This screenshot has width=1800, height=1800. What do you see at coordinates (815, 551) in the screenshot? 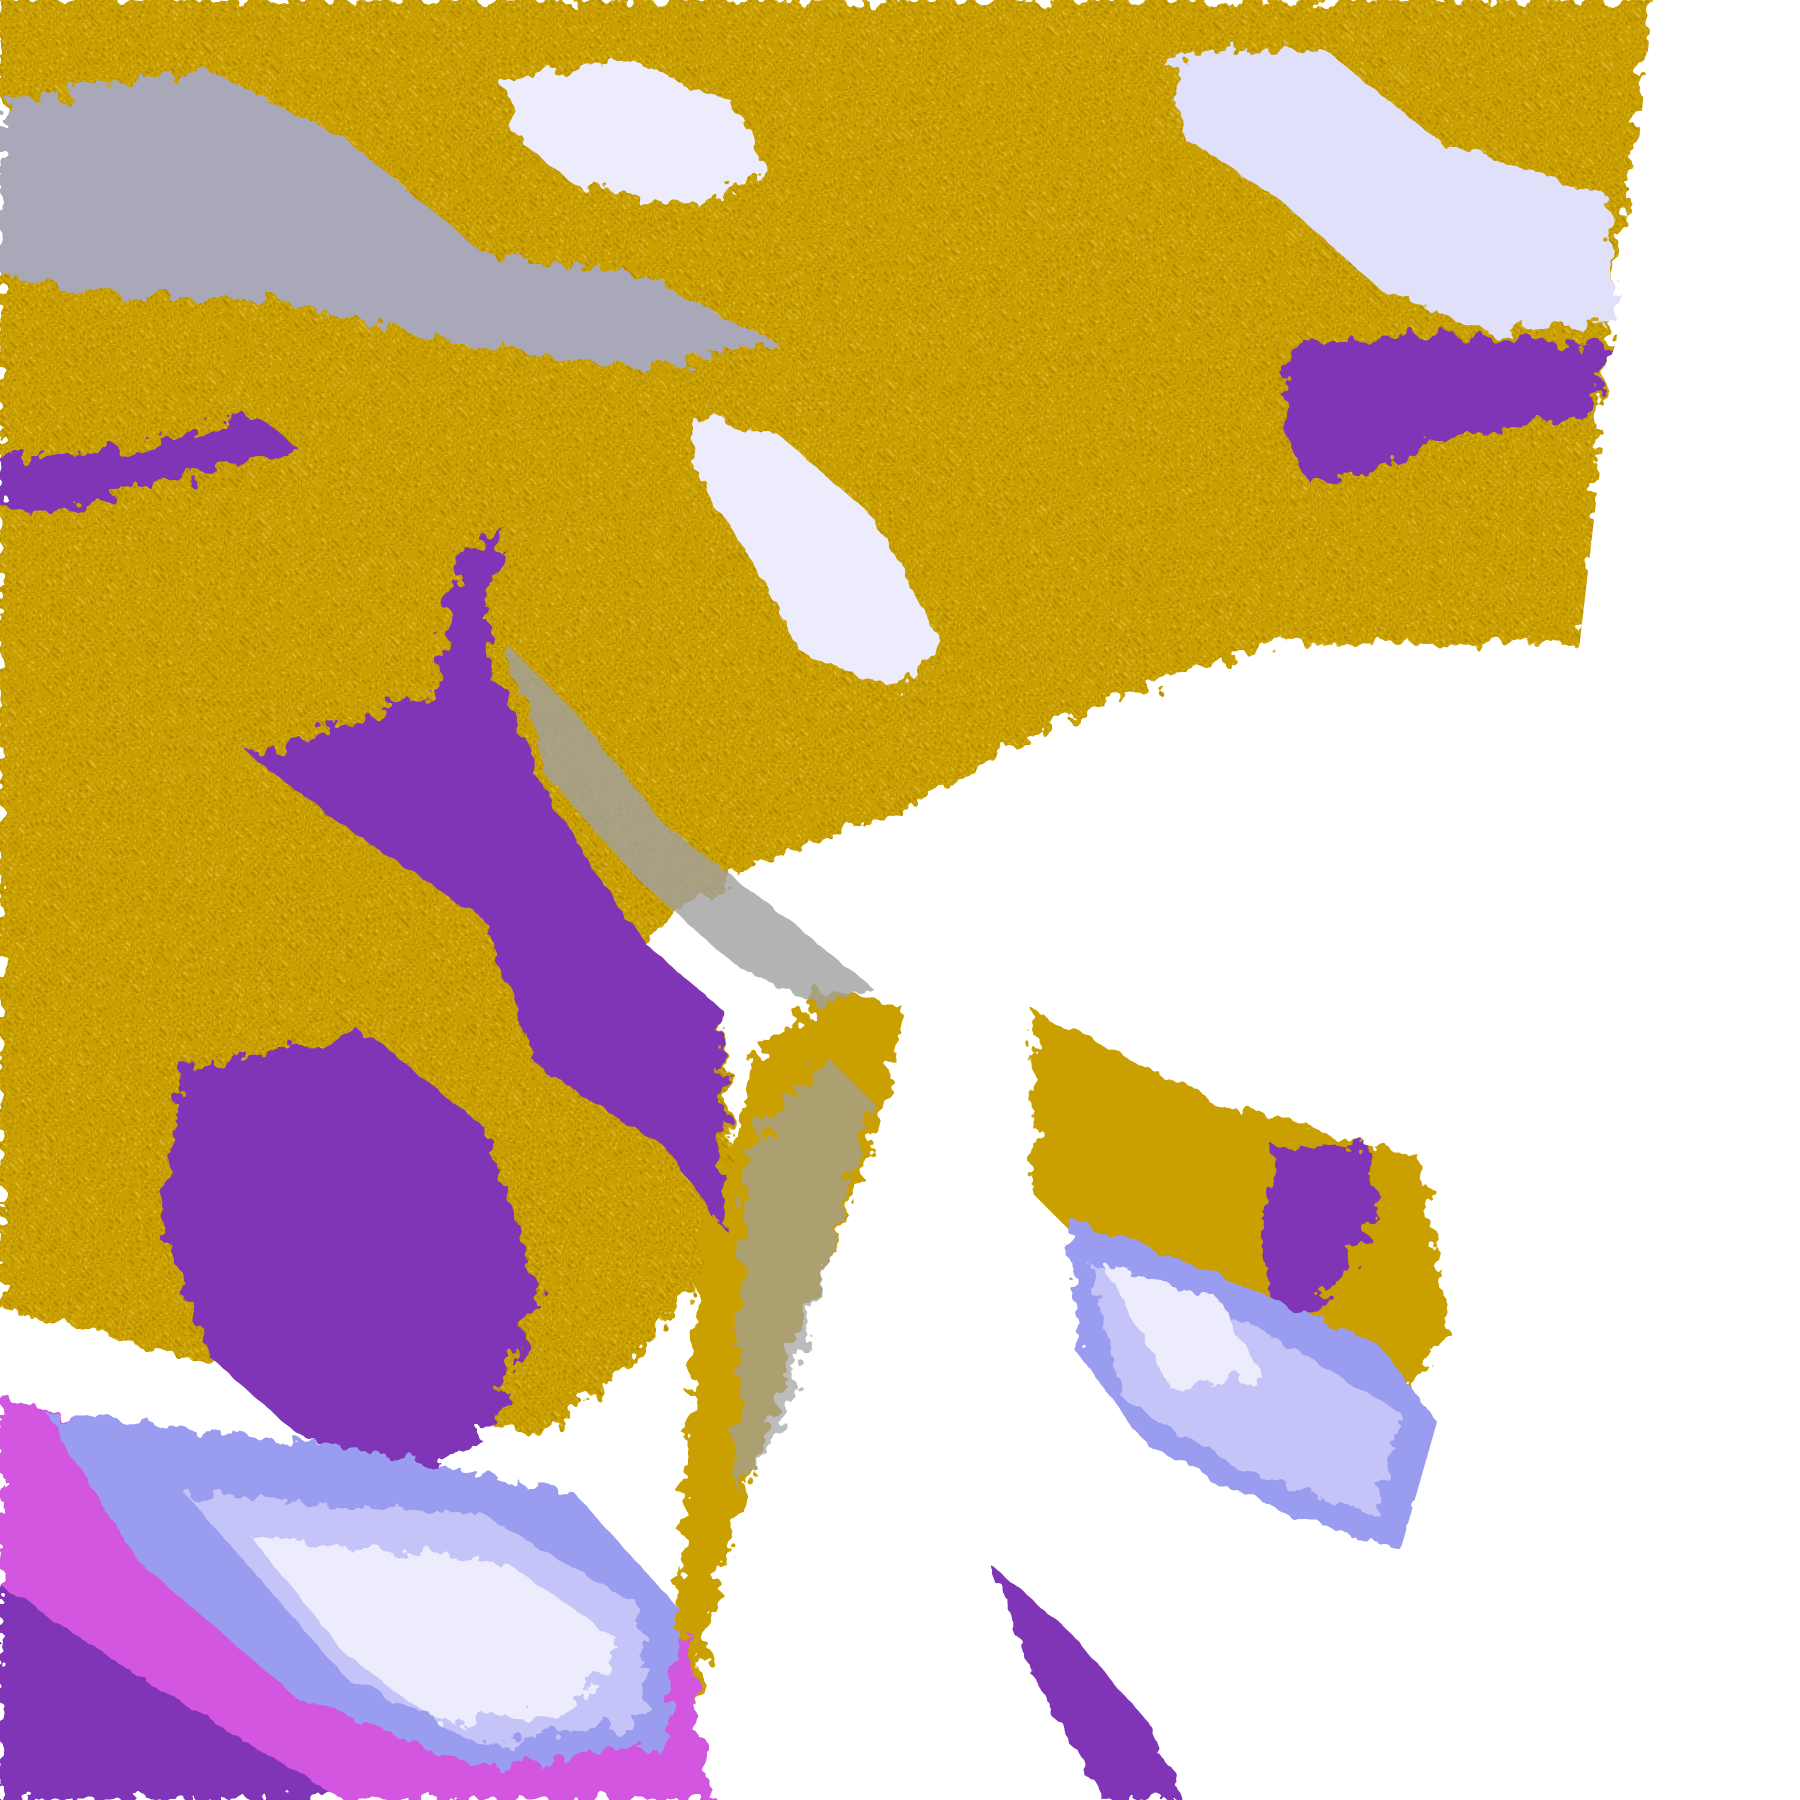
I see `lavender-cloud-central` at bounding box center [815, 551].